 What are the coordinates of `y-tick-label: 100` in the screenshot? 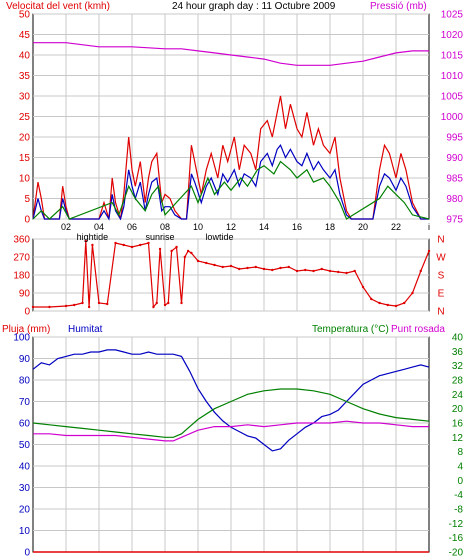 It's located at (21, 338).